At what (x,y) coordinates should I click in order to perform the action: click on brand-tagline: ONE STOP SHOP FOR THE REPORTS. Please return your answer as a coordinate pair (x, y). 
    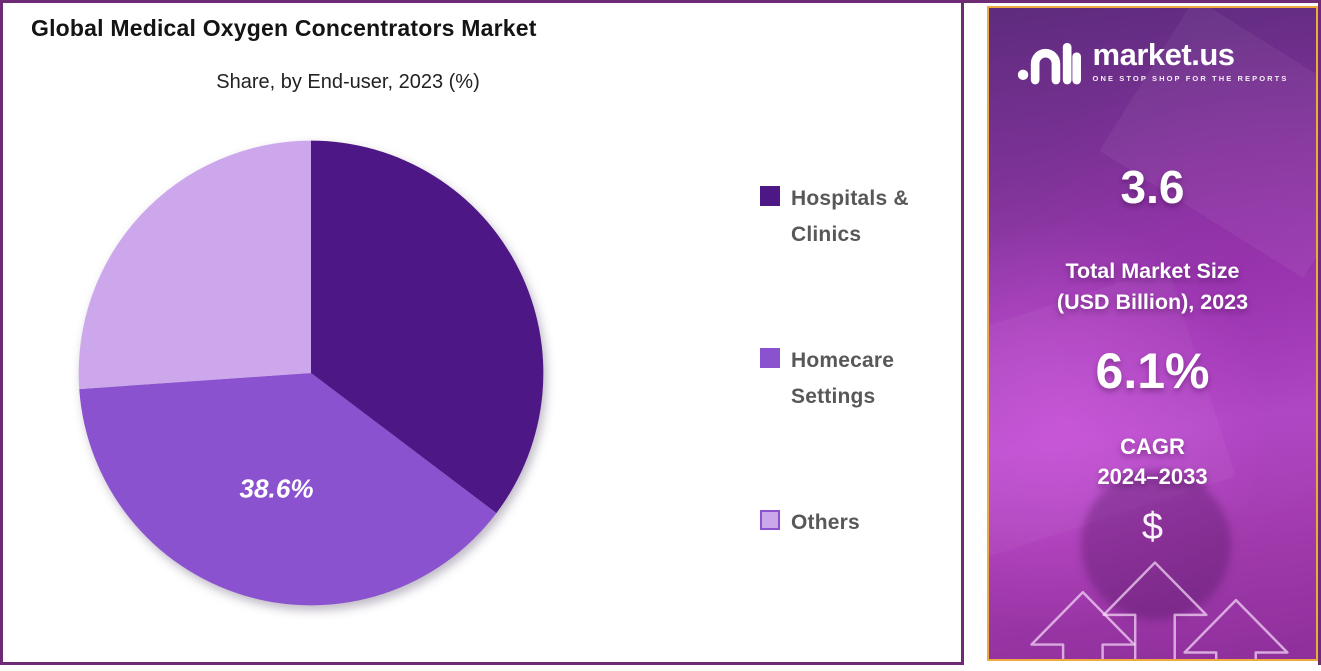
    Looking at the image, I should click on (1190, 78).